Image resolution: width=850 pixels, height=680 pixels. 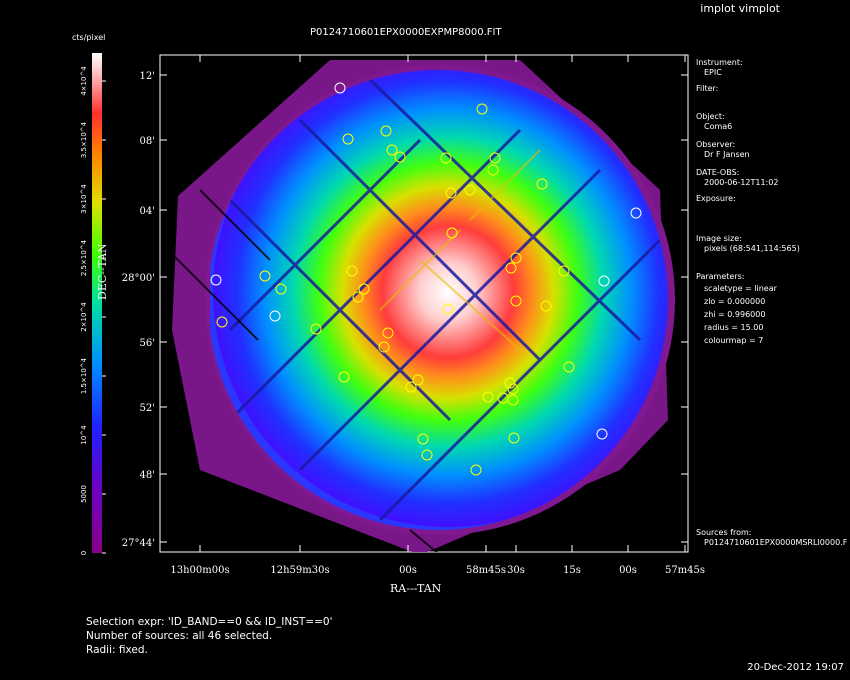 I want to click on object-block: Object: Coma6, so click(x=714, y=122).